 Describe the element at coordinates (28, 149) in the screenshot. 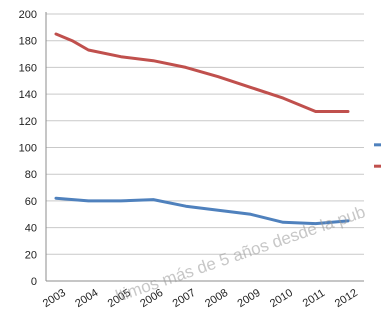

I see `y-tick-label: 100` at that location.